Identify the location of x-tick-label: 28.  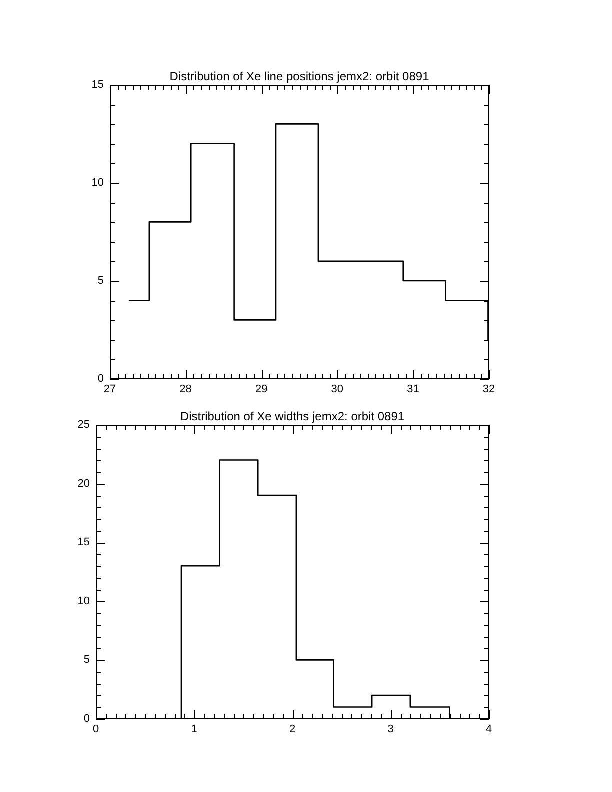
(186, 390).